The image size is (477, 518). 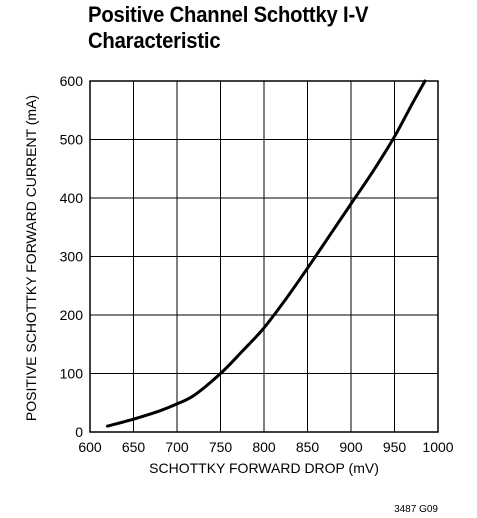 What do you see at coordinates (31, 258) in the screenshot?
I see `y-axis-title: POSITIVE SCHOTTKY FORWARD CURRENT (mA)` at bounding box center [31, 258].